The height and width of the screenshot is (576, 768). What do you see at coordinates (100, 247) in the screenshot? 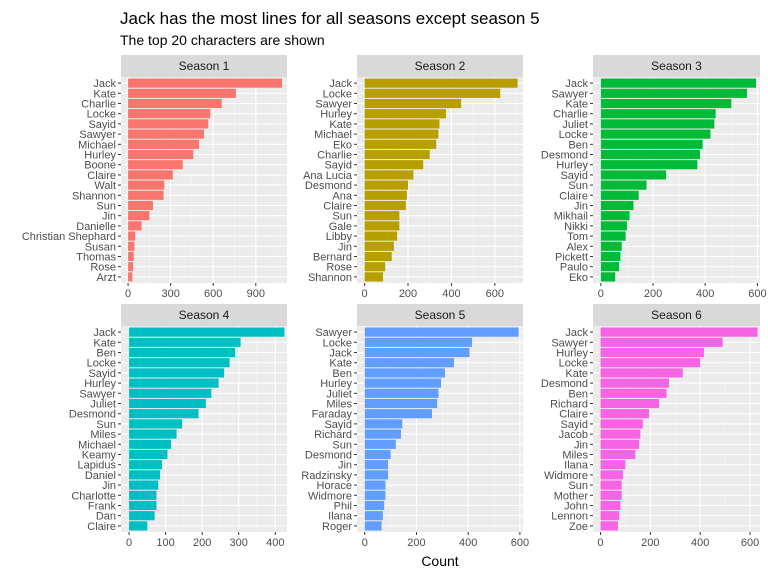
I see `y-tick-label: Susan` at bounding box center [100, 247].